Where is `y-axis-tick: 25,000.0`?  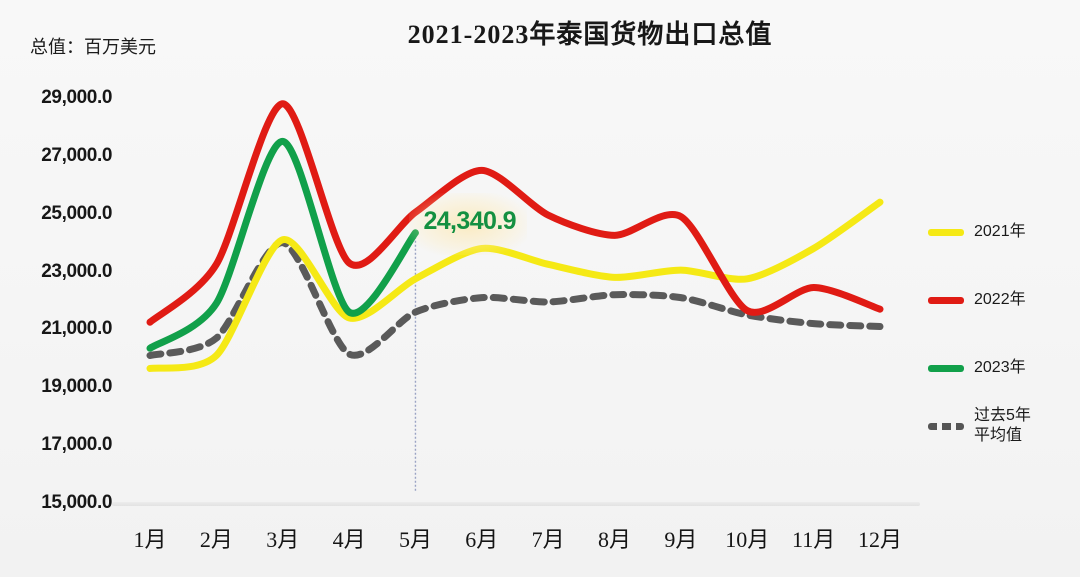 y-axis-tick: 25,000.0 is located at coordinates (76, 213).